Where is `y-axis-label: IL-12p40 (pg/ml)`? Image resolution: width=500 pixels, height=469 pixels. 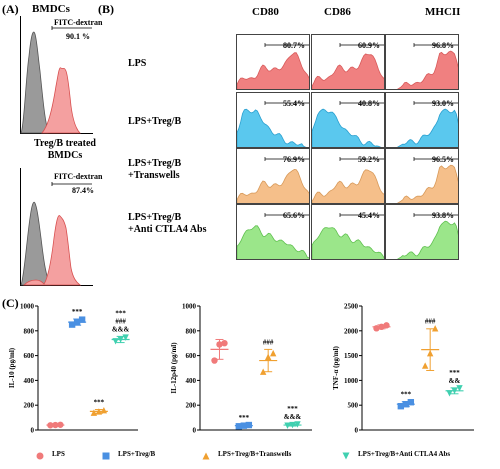
y-axis-label: IL-12p40 (pg/ml) is located at coordinates (174, 368).